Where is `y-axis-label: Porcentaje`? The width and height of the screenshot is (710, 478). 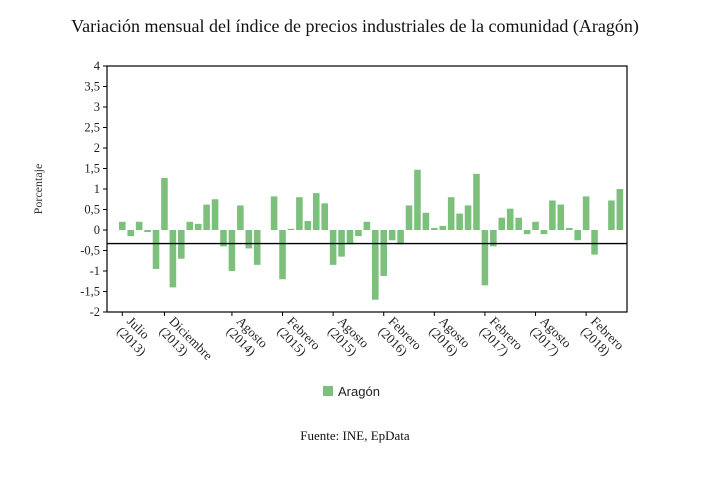
y-axis-label: Porcentaje is located at coordinates (38, 189).